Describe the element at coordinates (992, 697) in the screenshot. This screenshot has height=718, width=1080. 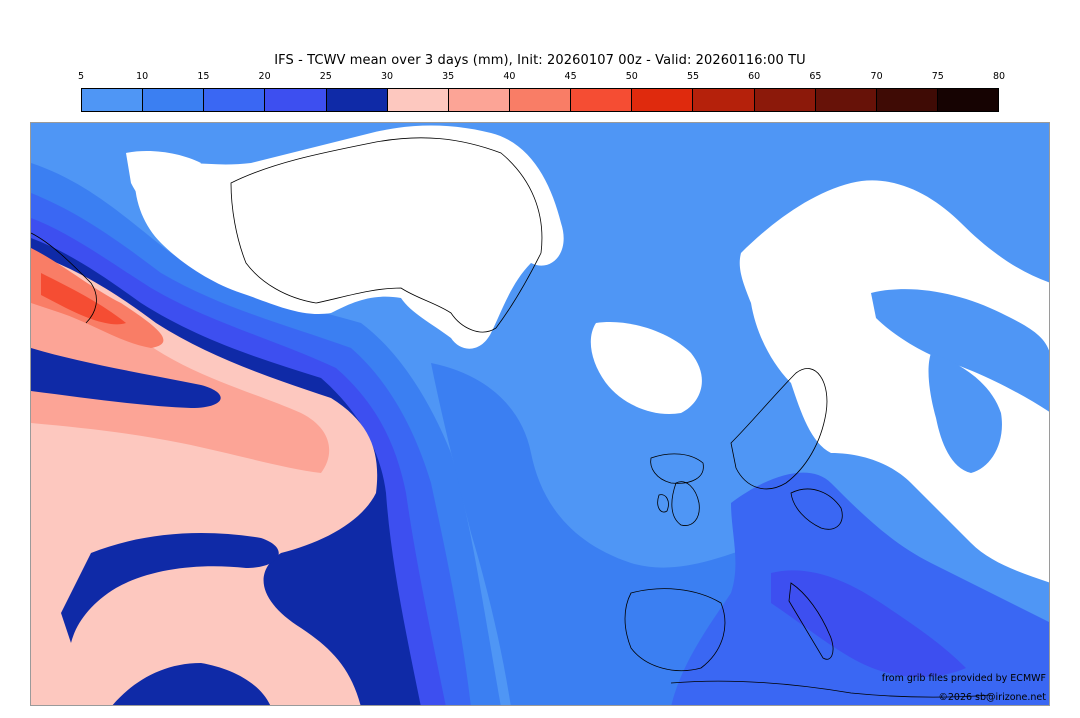
I see `copyright-credit: ©2026 sb@irizone.net` at that location.